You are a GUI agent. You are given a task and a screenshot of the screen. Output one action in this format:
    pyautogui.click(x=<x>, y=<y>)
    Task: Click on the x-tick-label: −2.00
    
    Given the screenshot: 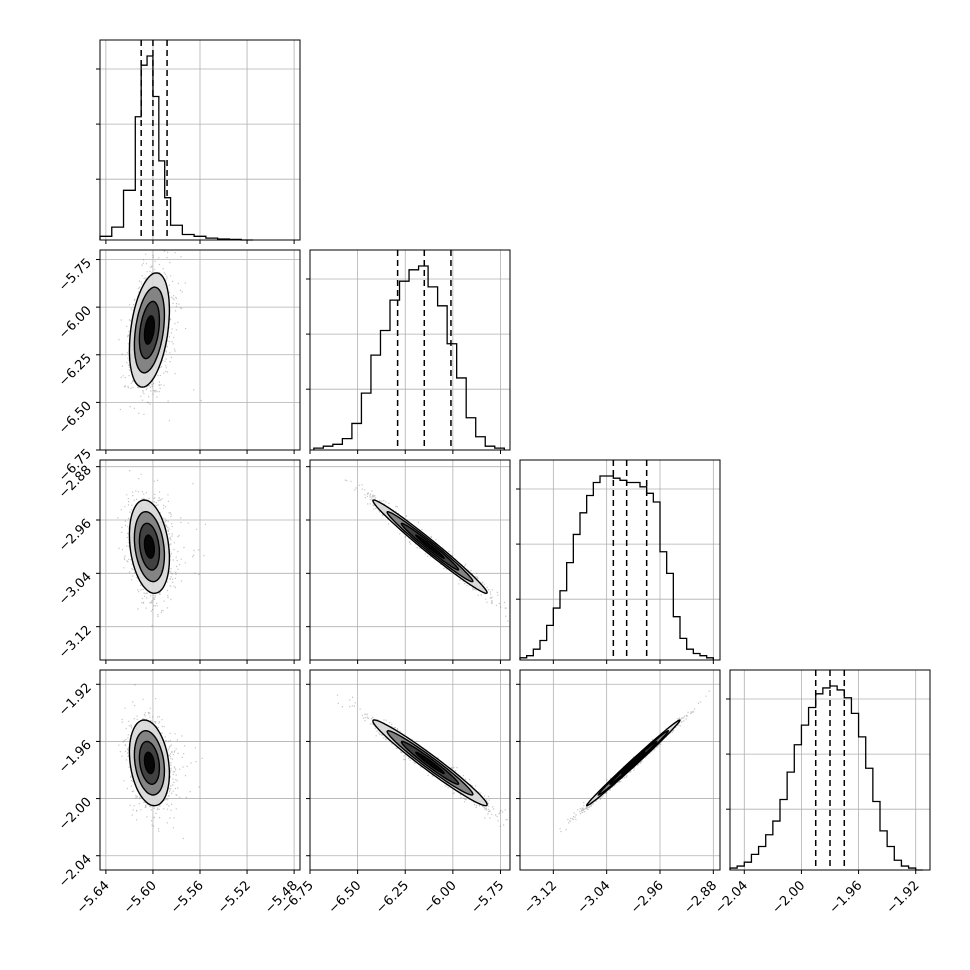 What is the action you would take?
    pyautogui.click(x=788, y=897)
    